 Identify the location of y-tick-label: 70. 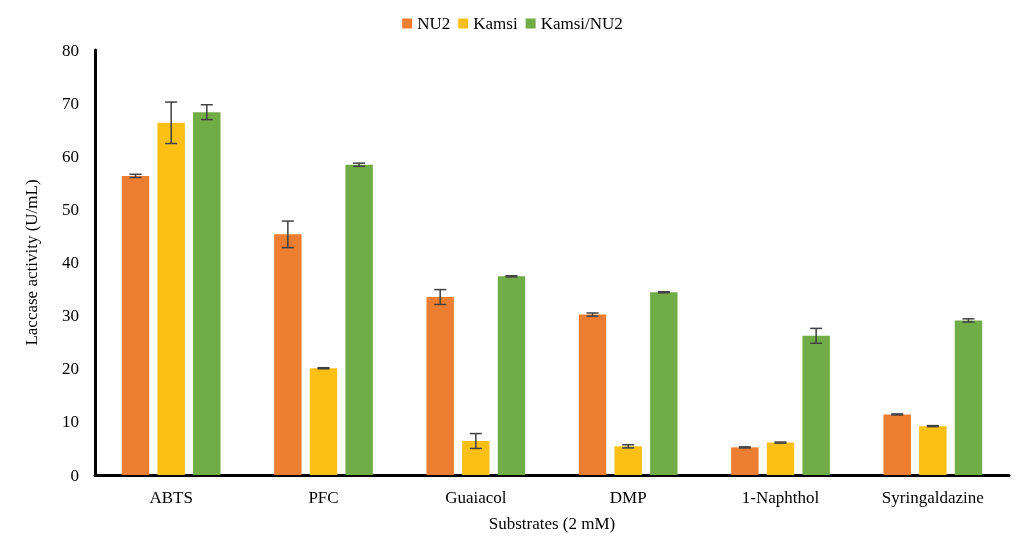
(70, 103).